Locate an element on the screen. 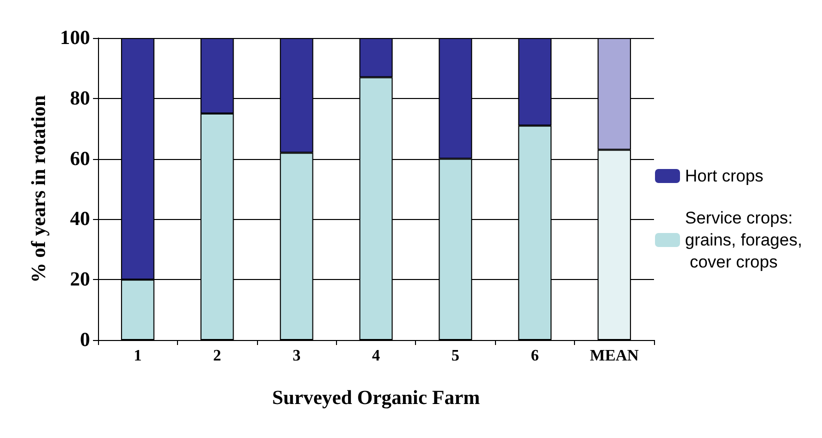 The image size is (822, 438). x-tick-label: 1 is located at coordinates (138, 356).